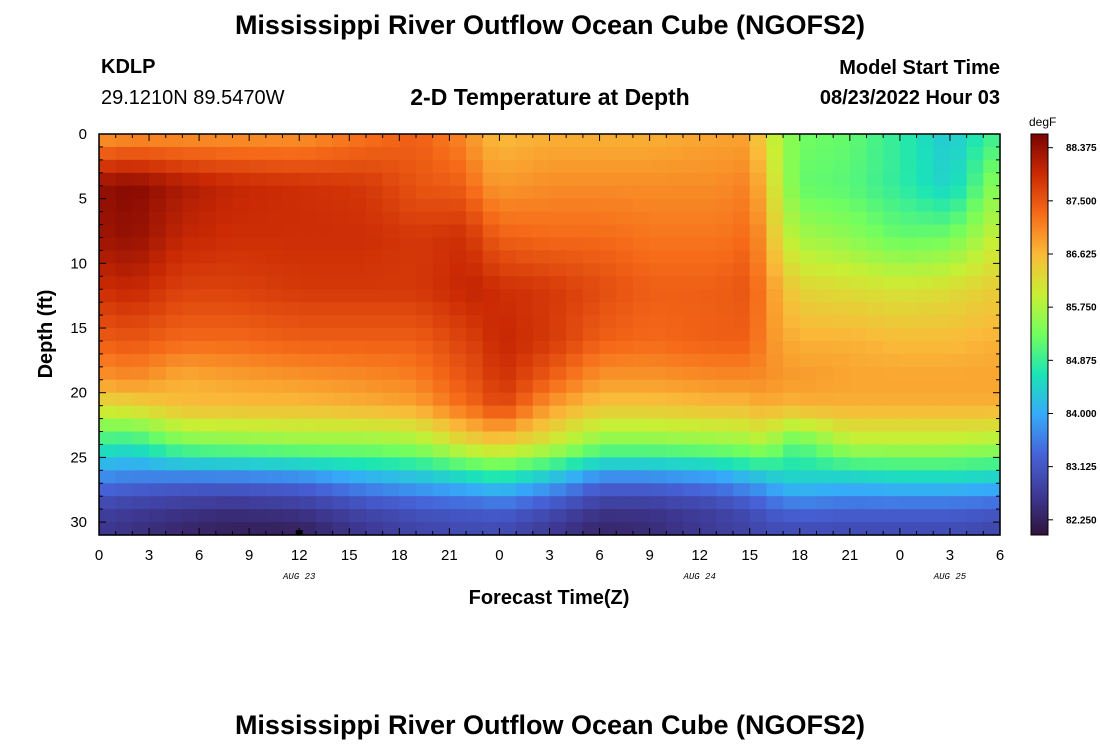 The image size is (1100, 750). I want to click on x-tick-label: 12, so click(299, 555).